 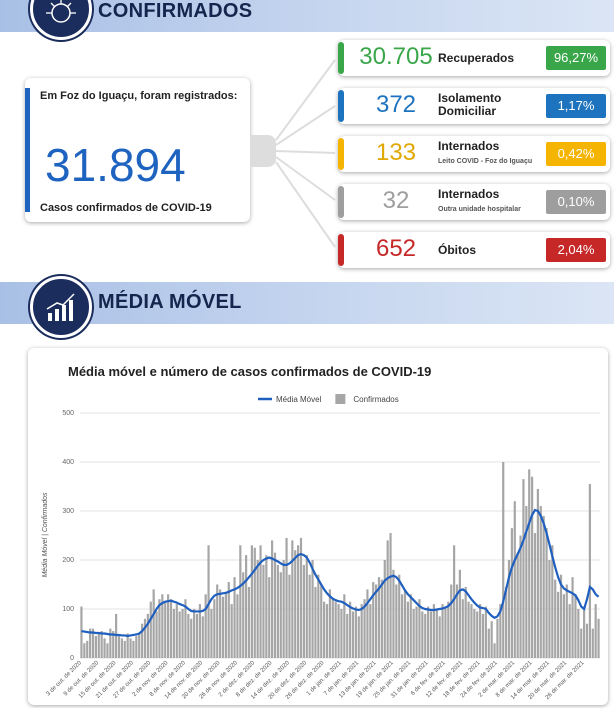 I want to click on summary-total: 31.894, so click(x=115, y=165).